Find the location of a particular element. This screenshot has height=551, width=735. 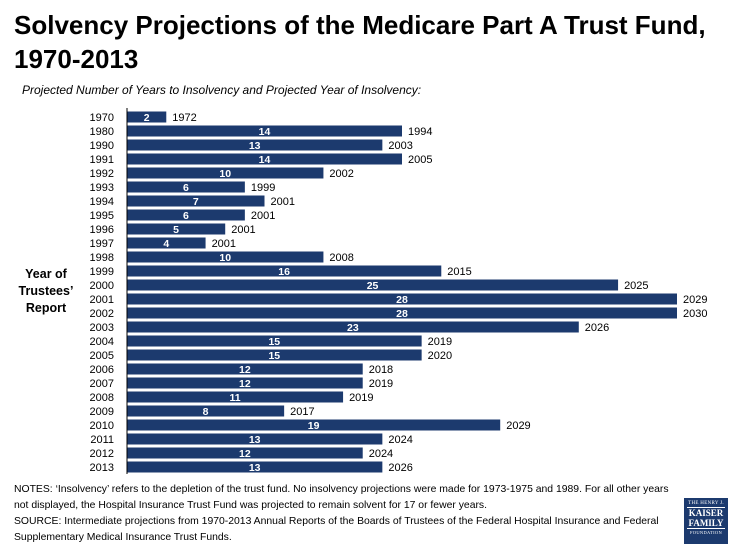

bar-value-label: 2 is located at coordinates (147, 118).